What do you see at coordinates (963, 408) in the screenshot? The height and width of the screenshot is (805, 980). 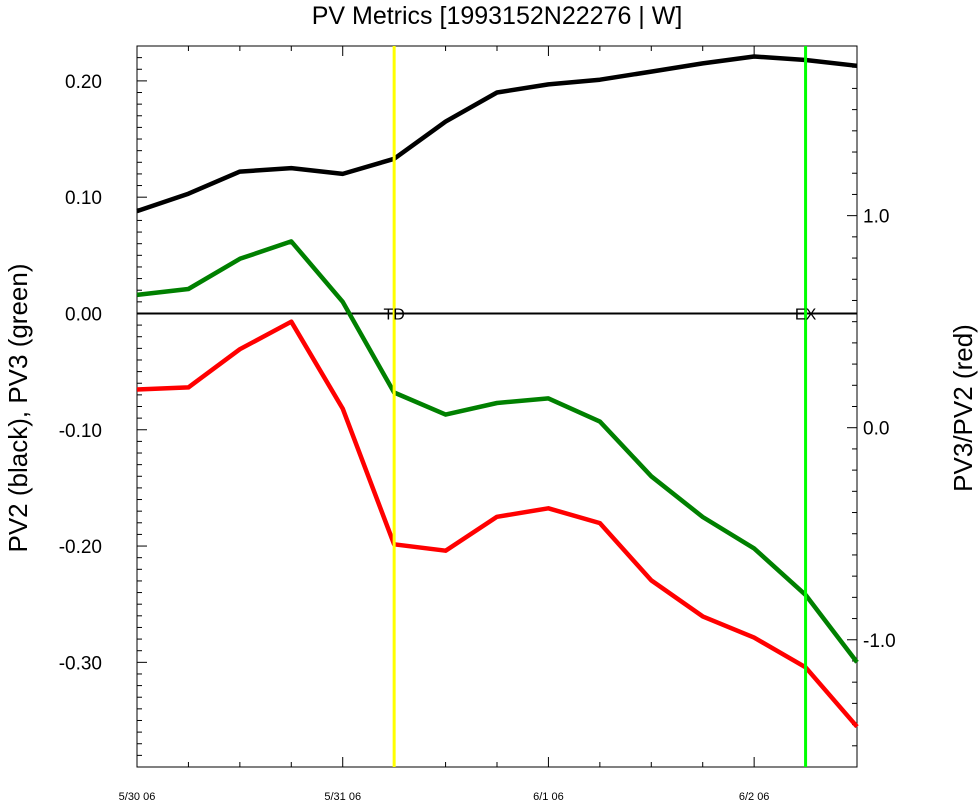 I see `right-y-axis-label: PV3/PV2 (red)` at bounding box center [963, 408].